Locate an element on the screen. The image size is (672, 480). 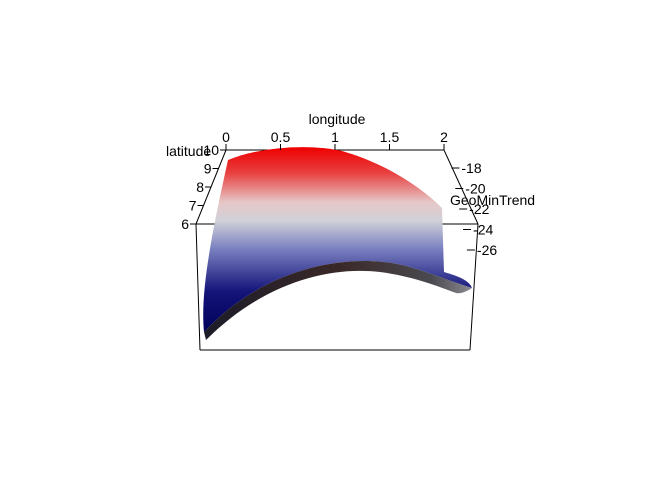
x-tick-label: 1 is located at coordinates (335, 137).